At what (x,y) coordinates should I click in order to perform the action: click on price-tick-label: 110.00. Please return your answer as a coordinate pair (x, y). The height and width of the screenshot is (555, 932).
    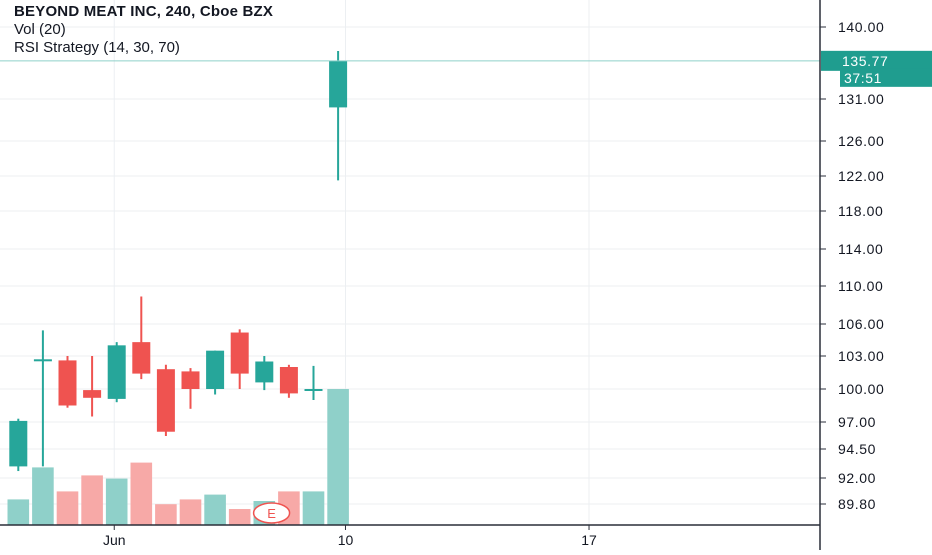
    Looking at the image, I should click on (860, 286).